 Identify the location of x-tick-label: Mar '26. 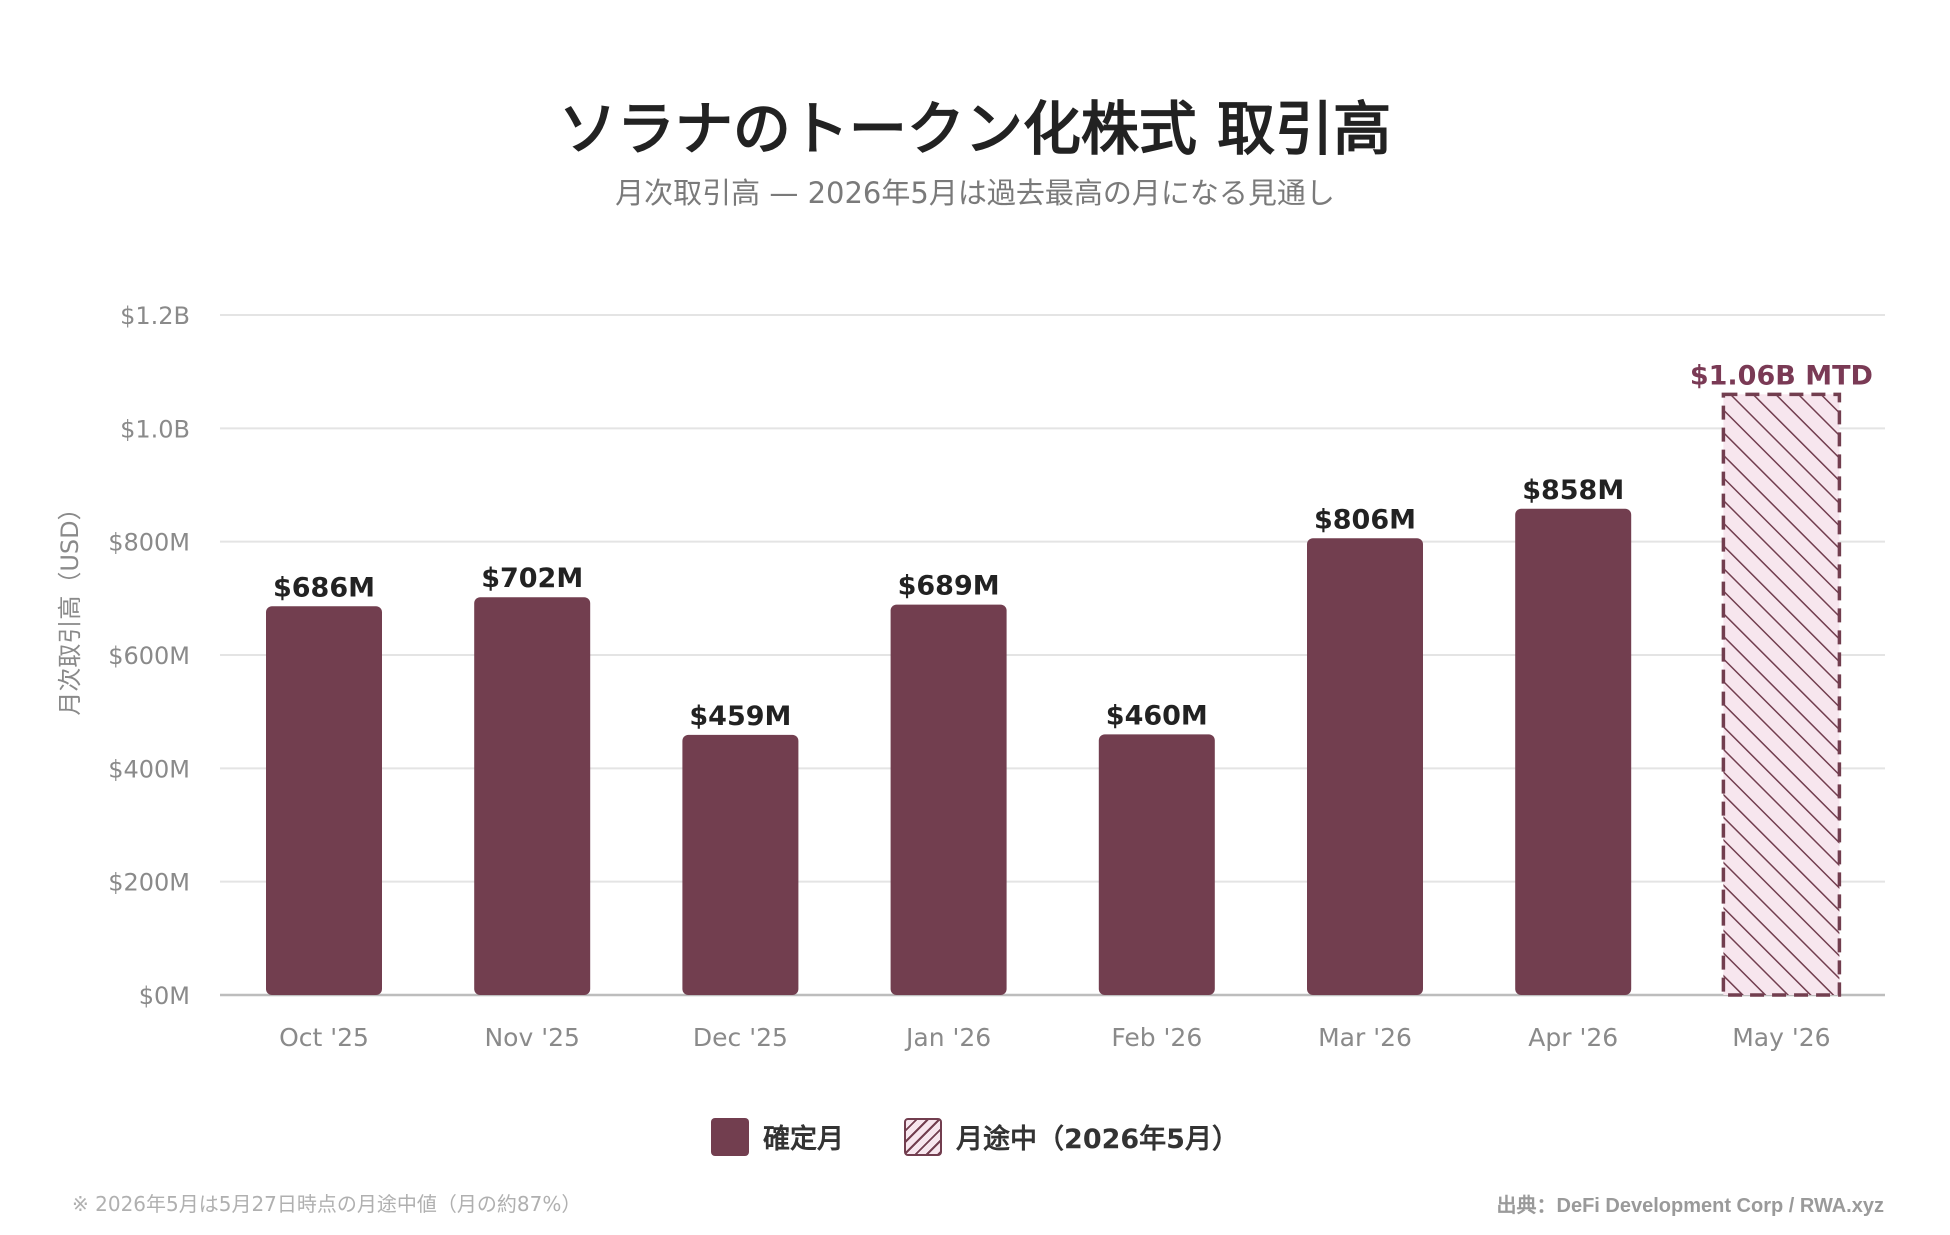
(1365, 1037).